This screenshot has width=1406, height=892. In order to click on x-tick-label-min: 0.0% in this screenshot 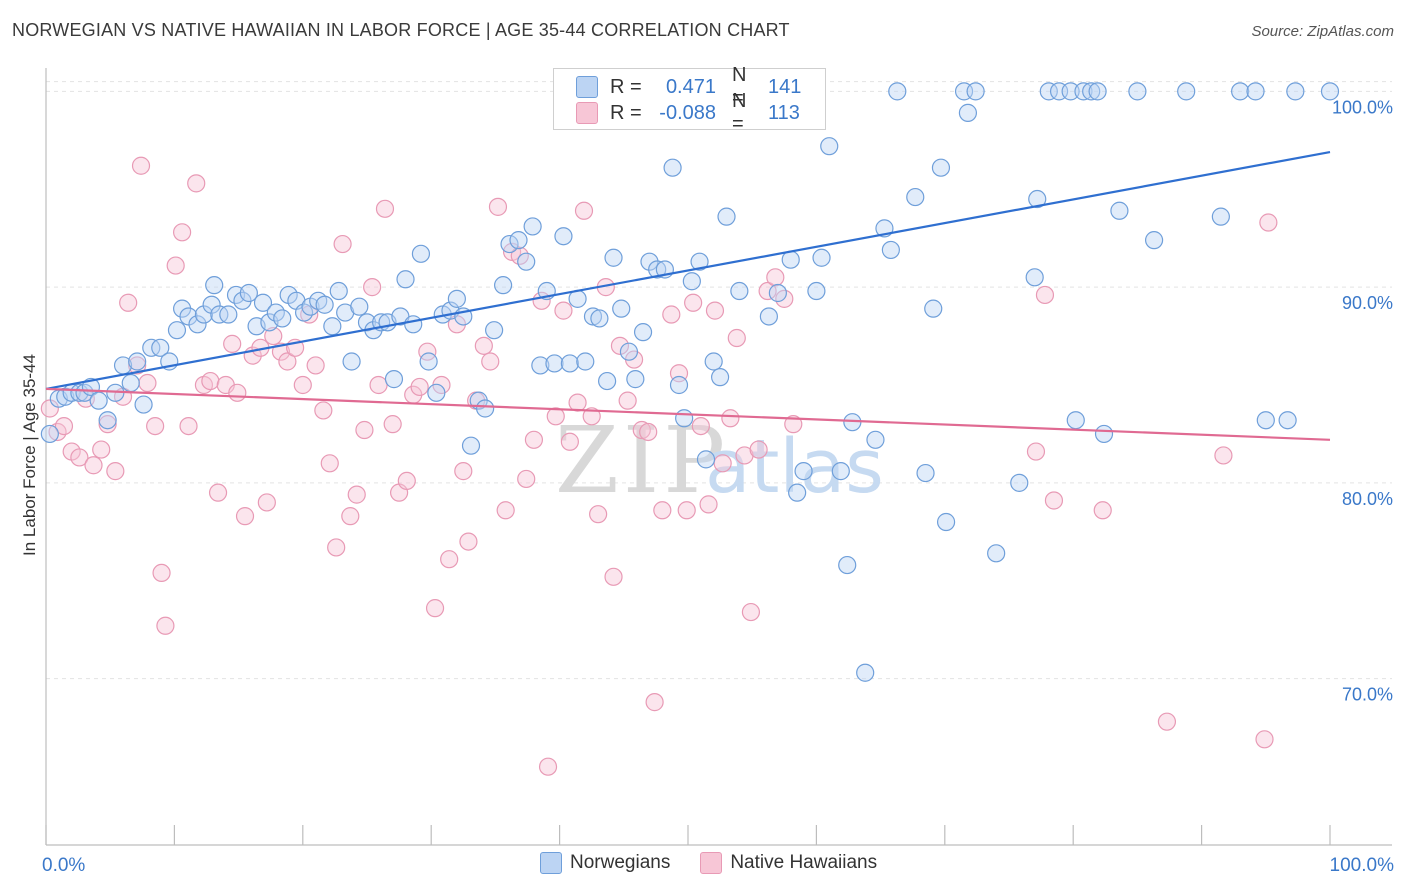, I will do `click(63, 865)`.